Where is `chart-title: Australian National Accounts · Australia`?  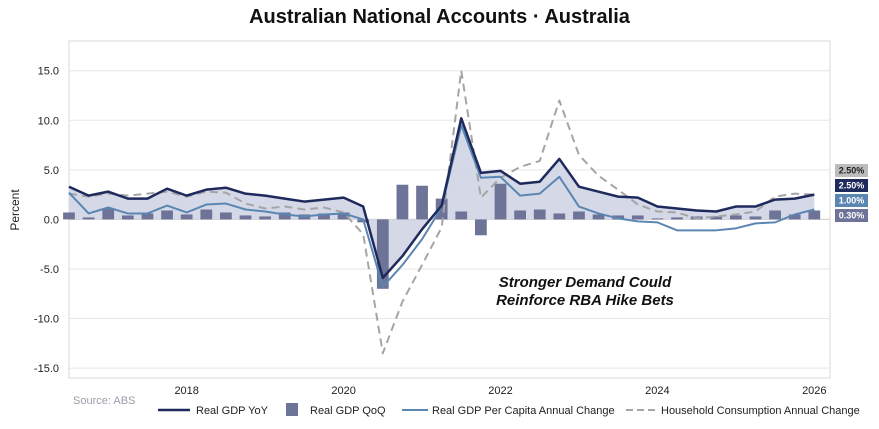
chart-title: Australian National Accounts · Australia is located at coordinates (439, 17).